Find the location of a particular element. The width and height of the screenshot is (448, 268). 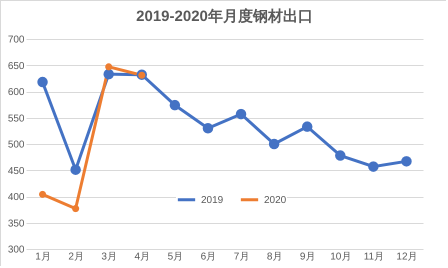

legend-label: 2019 is located at coordinates (212, 200).